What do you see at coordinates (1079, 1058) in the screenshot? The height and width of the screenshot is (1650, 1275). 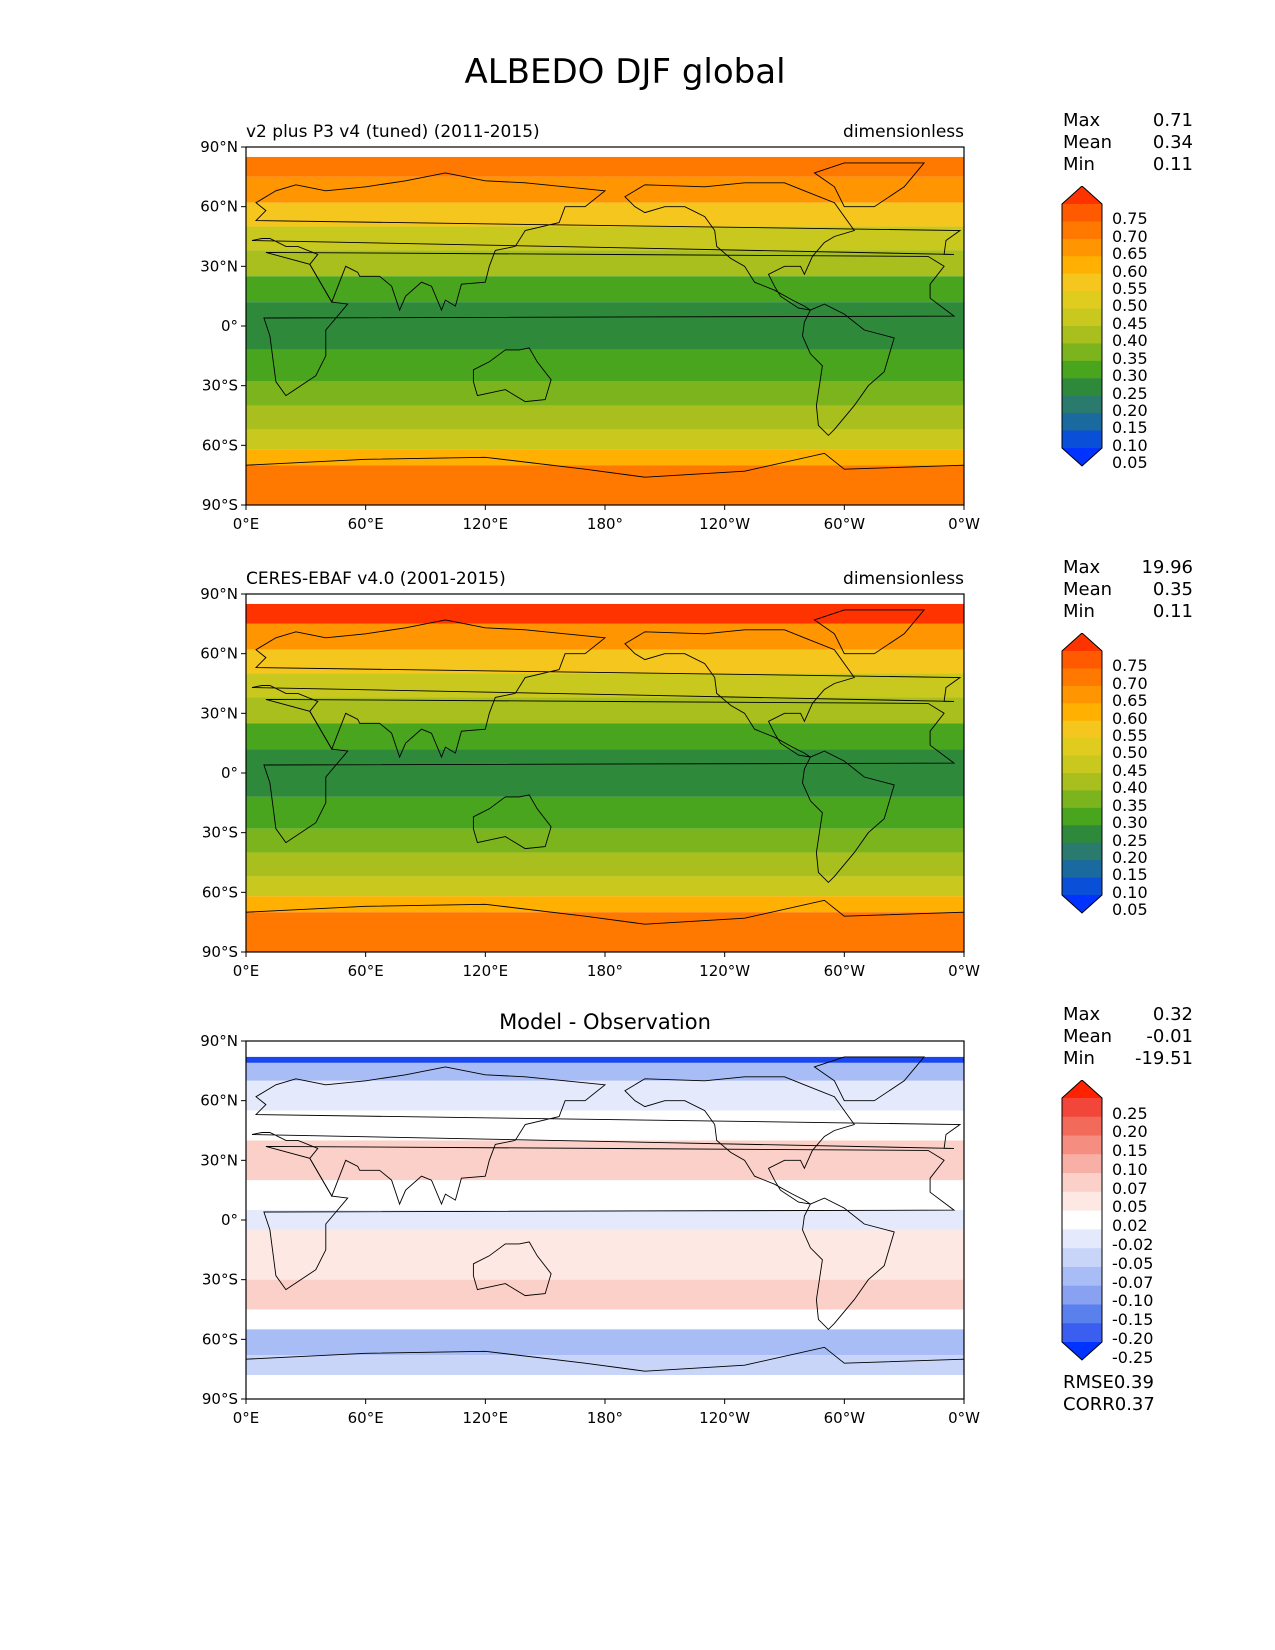 I see `stat-key: Min` at bounding box center [1079, 1058].